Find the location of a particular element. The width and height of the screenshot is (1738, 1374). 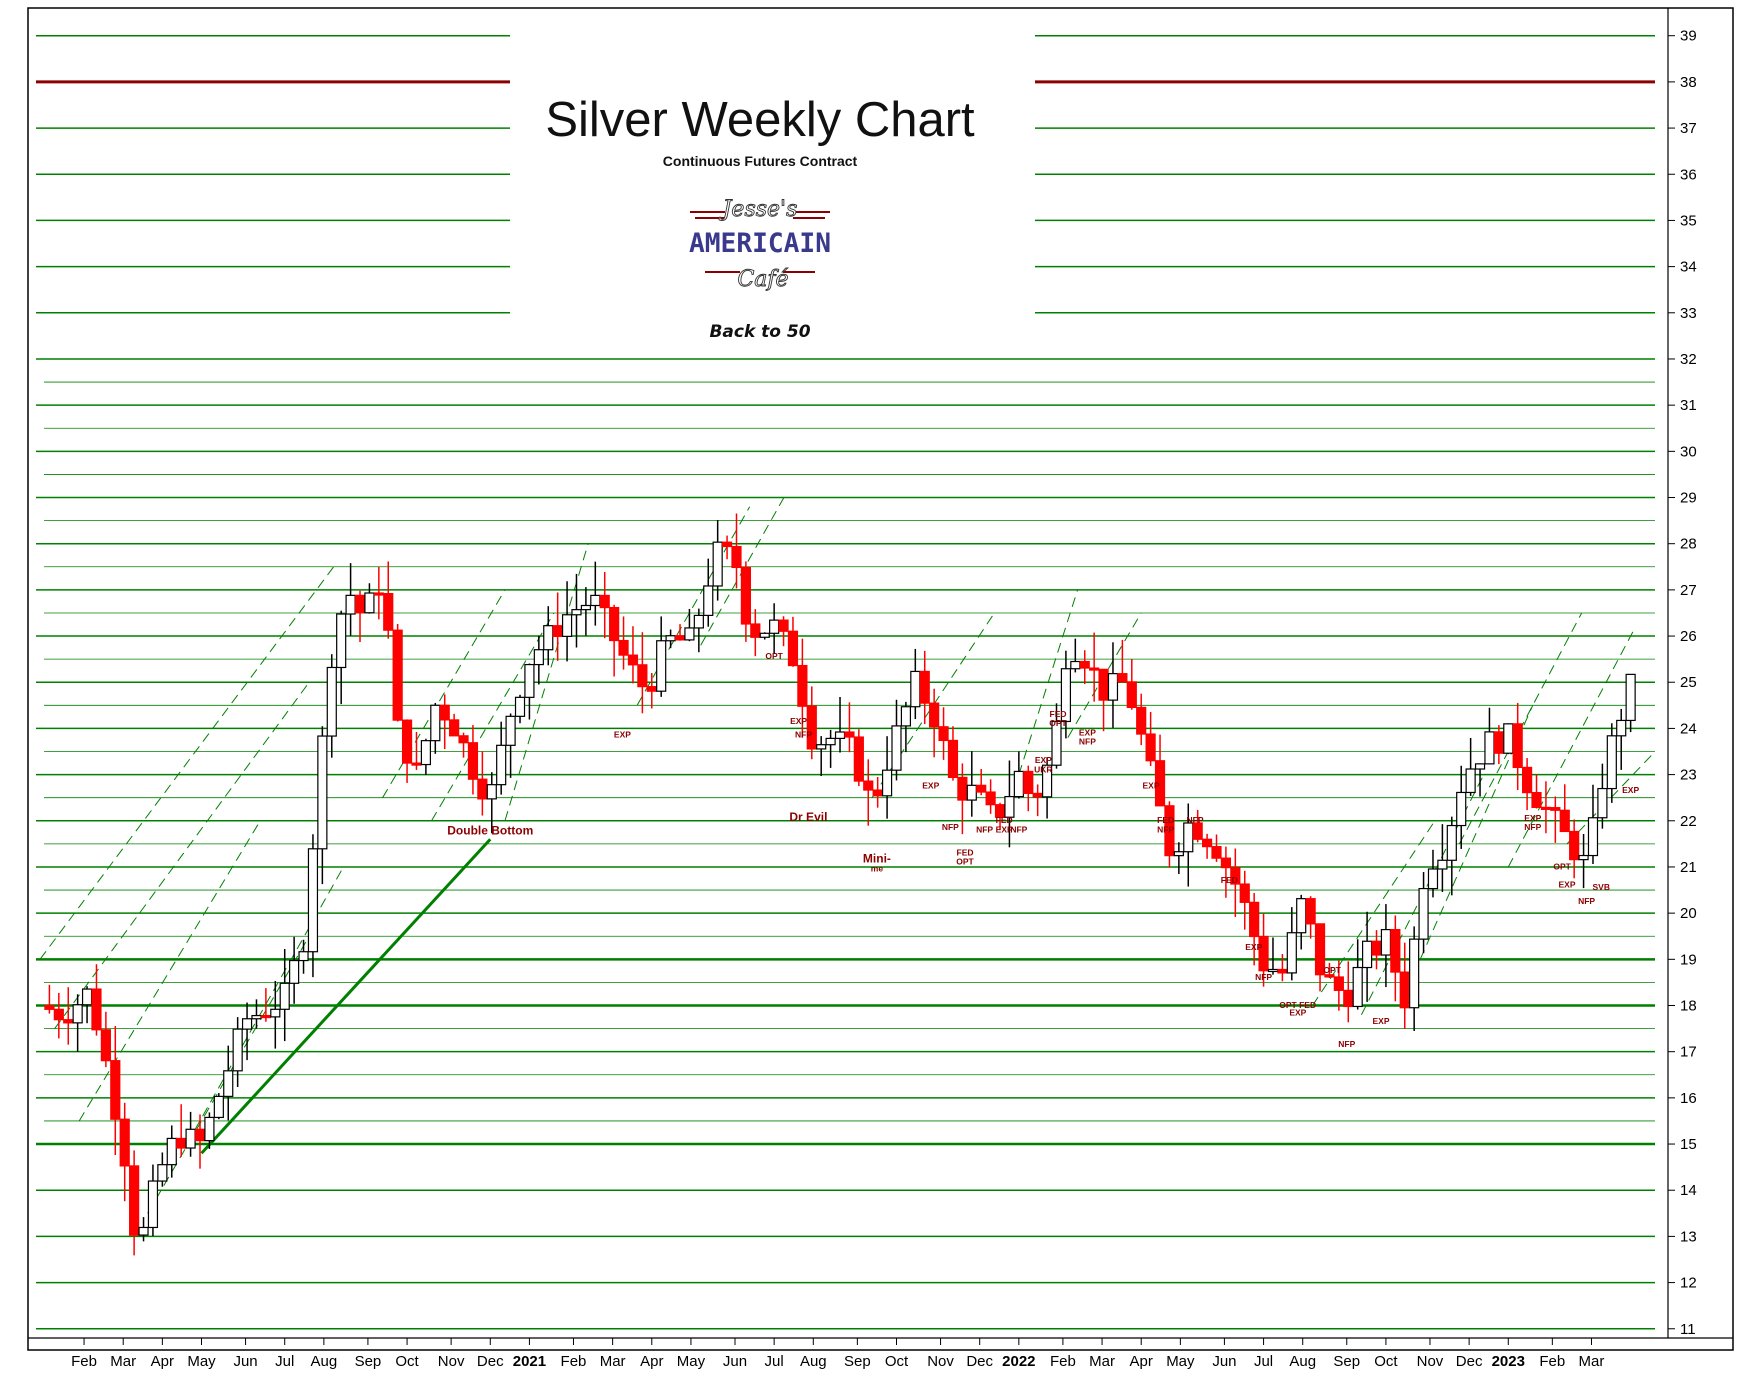

x-tick-label: Apr is located at coordinates (651, 1361).